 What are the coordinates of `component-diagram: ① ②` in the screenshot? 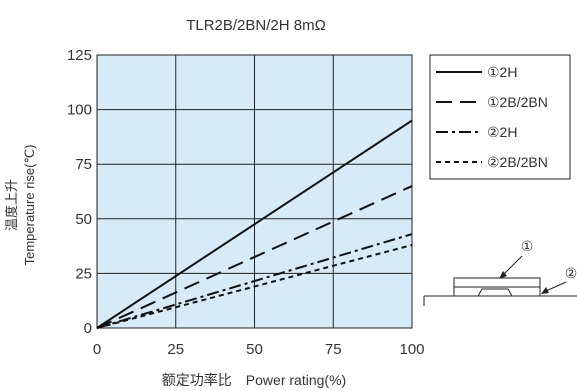 It's located at (500, 272).